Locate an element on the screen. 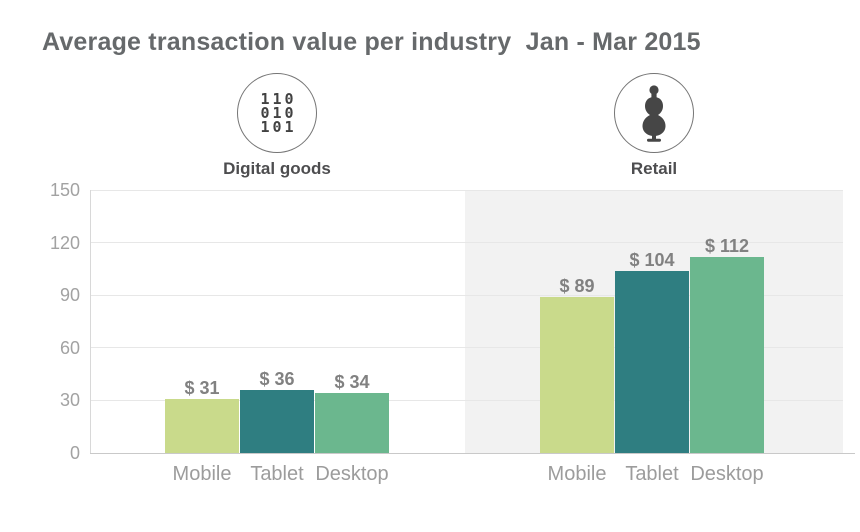 The height and width of the screenshot is (532, 860). bar-value-label: $ 104 is located at coordinates (652, 260).